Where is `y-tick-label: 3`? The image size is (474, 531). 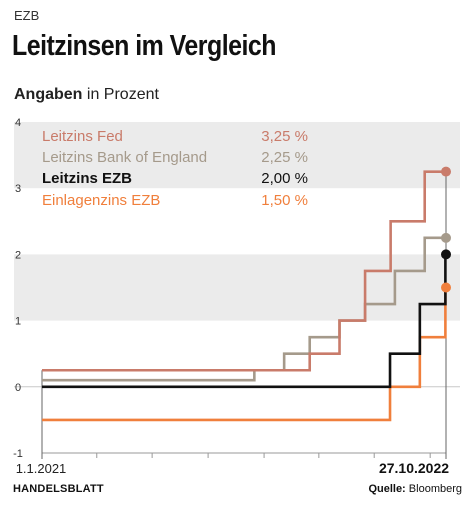 y-tick-label: 3 is located at coordinates (18, 189).